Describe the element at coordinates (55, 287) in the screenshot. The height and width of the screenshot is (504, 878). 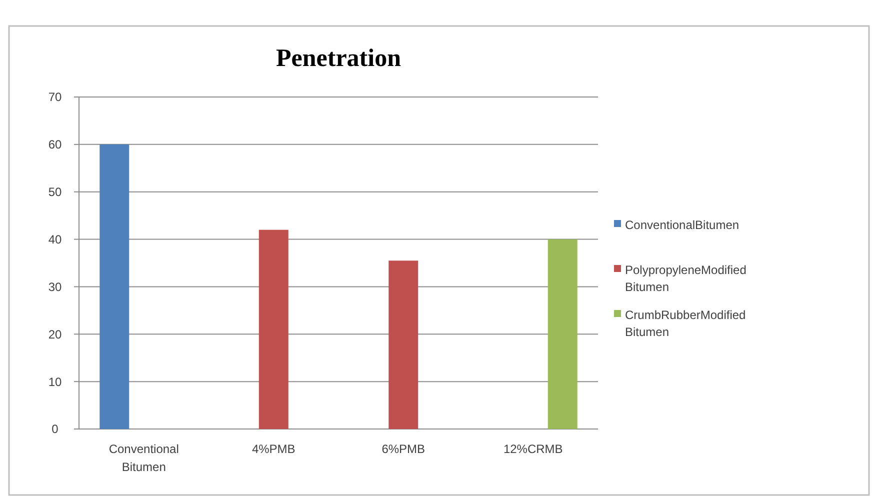
I see `y-tick-label: 30` at that location.